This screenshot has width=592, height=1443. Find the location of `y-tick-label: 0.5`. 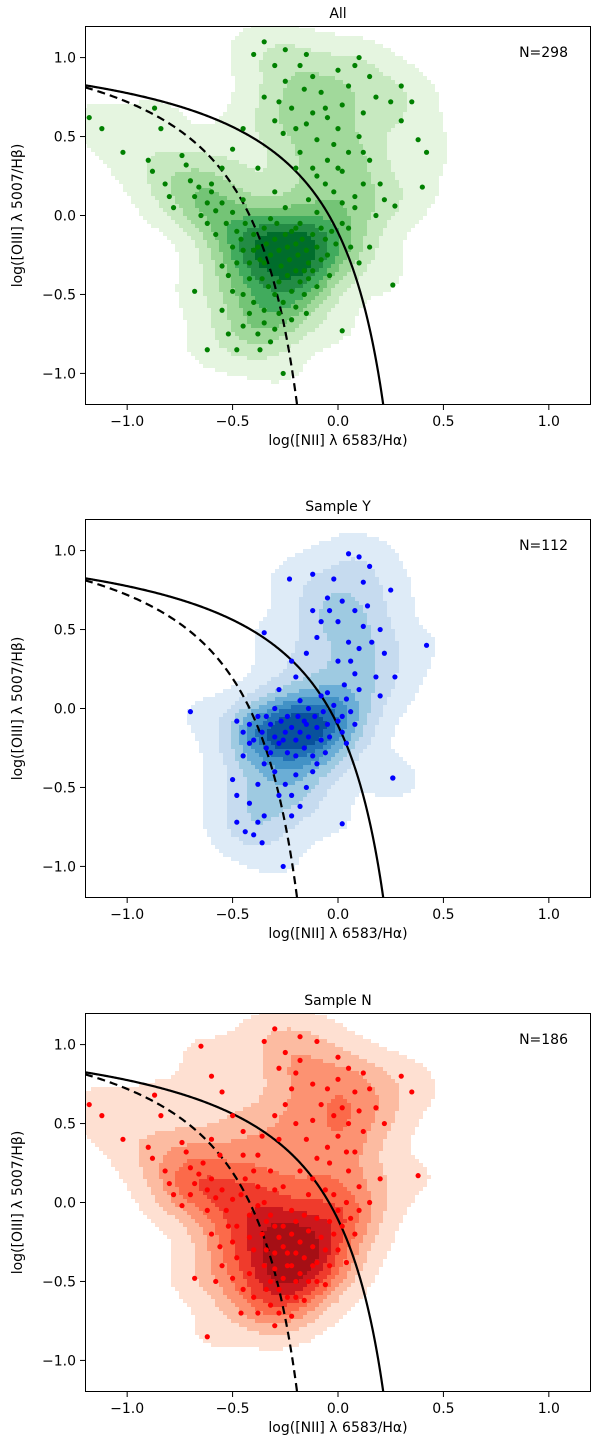

y-tick-label: 0.5 is located at coordinates (65, 631).